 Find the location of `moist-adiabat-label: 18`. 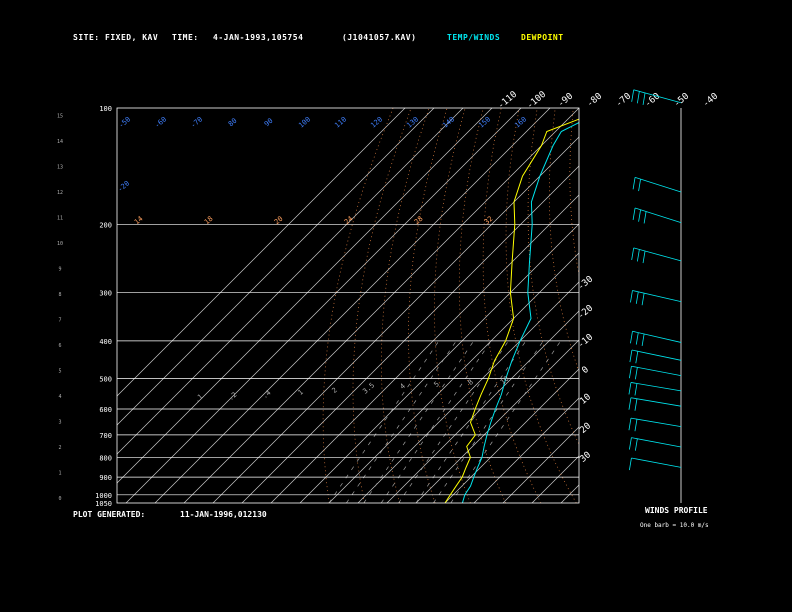

moist-adiabat-label: 18 is located at coordinates (209, 221).